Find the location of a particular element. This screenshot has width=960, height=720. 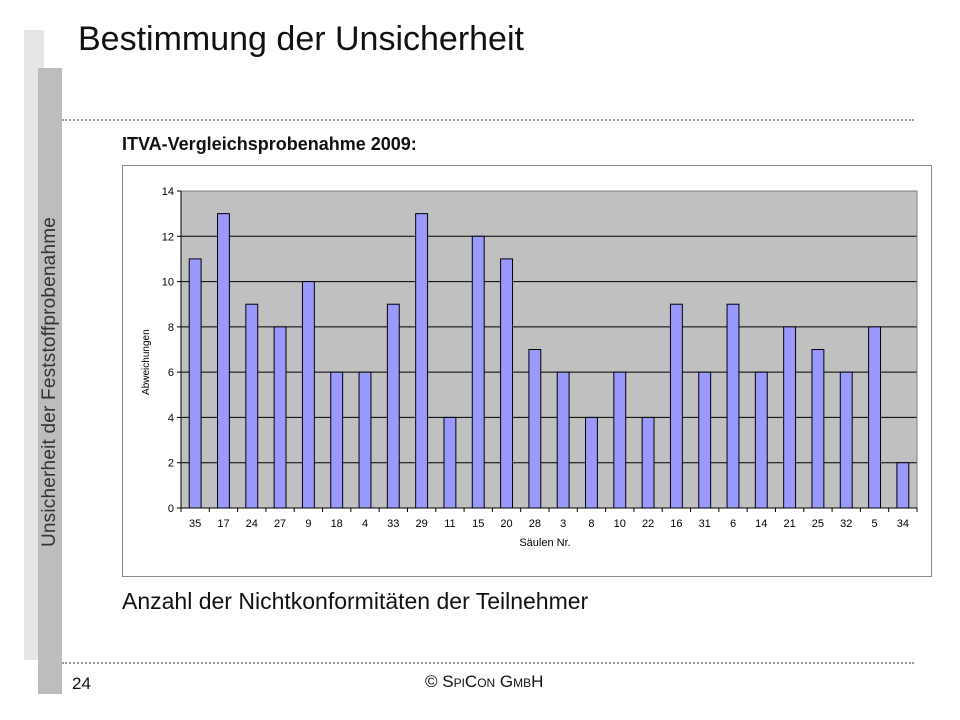

x-tick-label: 11 is located at coordinates (449, 524).